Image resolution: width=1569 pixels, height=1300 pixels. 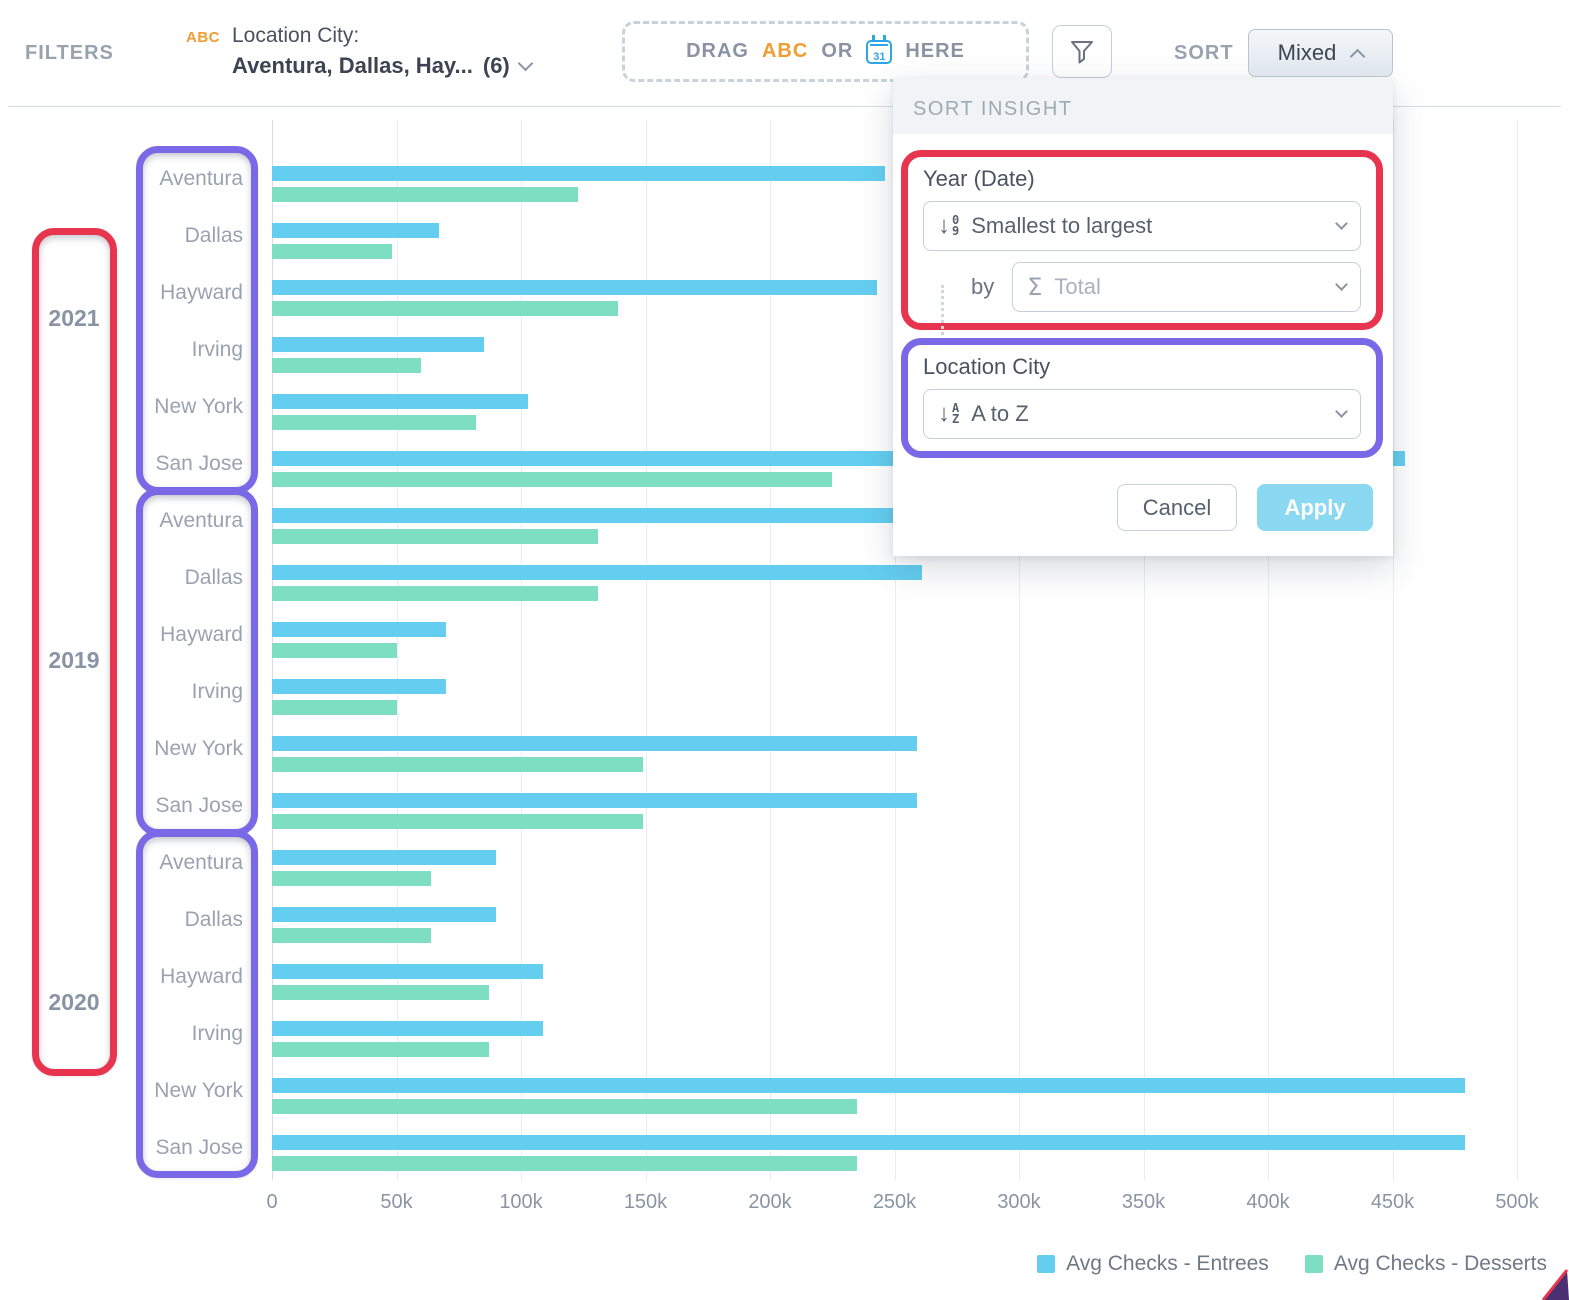 I want to click on year-section-label: Year (Date), so click(x=979, y=178).